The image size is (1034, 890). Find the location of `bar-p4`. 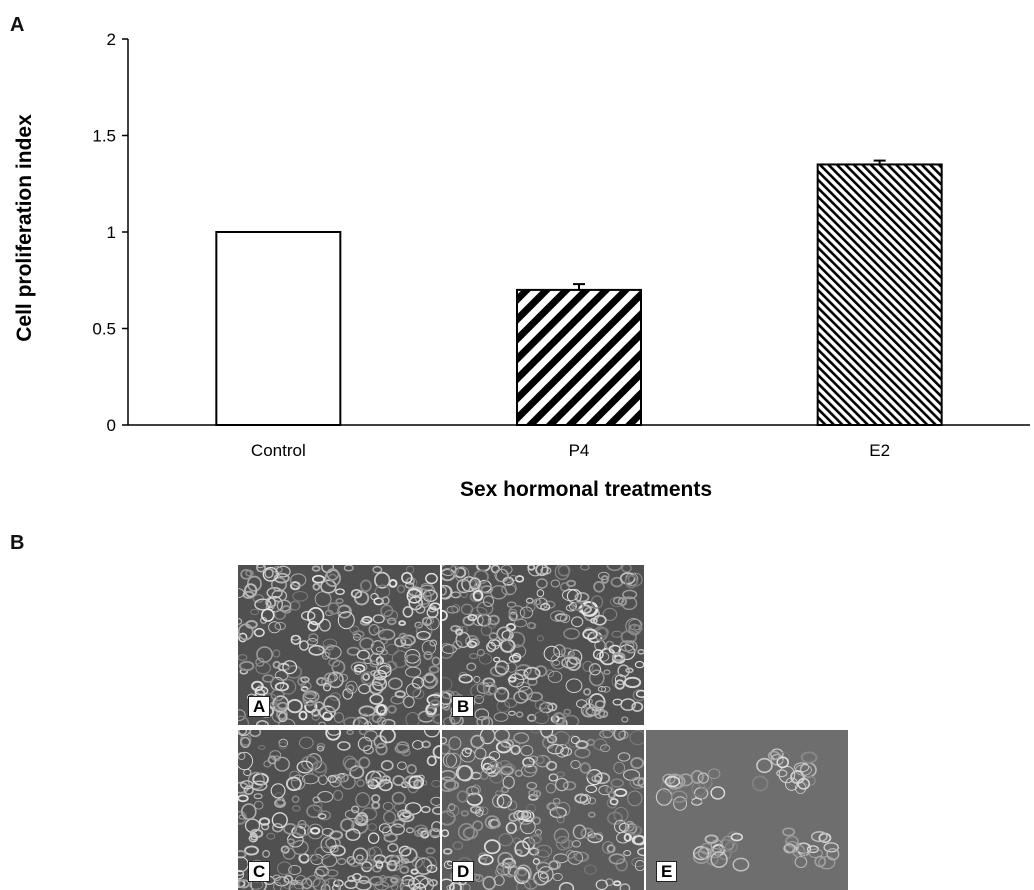

bar-p4 is located at coordinates (579, 357).